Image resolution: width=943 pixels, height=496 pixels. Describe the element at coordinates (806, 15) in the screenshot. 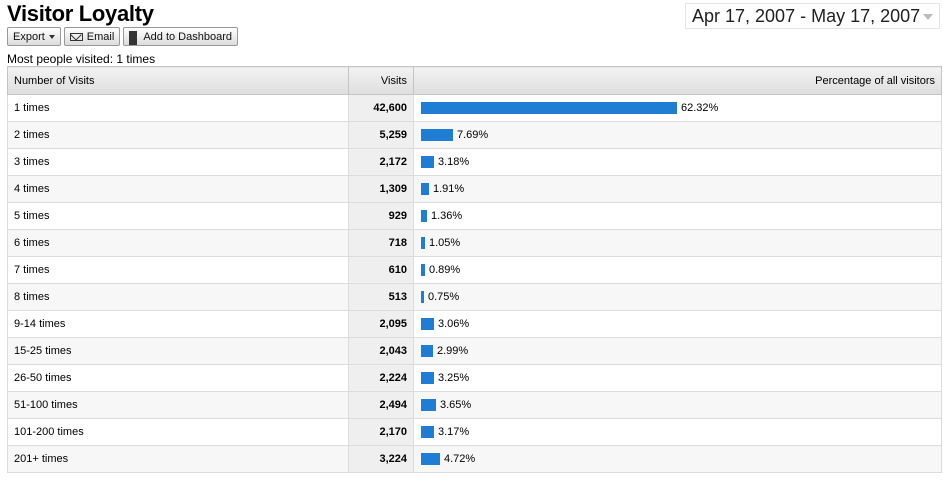

I see `date-range-label: Apr 17, 2007 - May 17, 2007` at that location.